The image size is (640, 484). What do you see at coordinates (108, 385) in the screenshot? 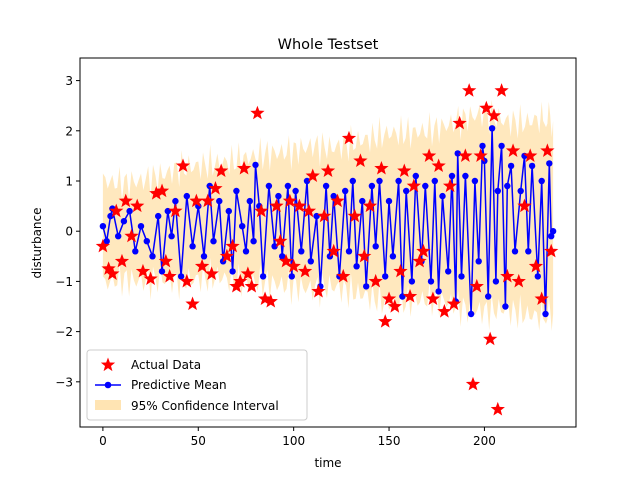
I see `legend-circle-marker` at bounding box center [108, 385].